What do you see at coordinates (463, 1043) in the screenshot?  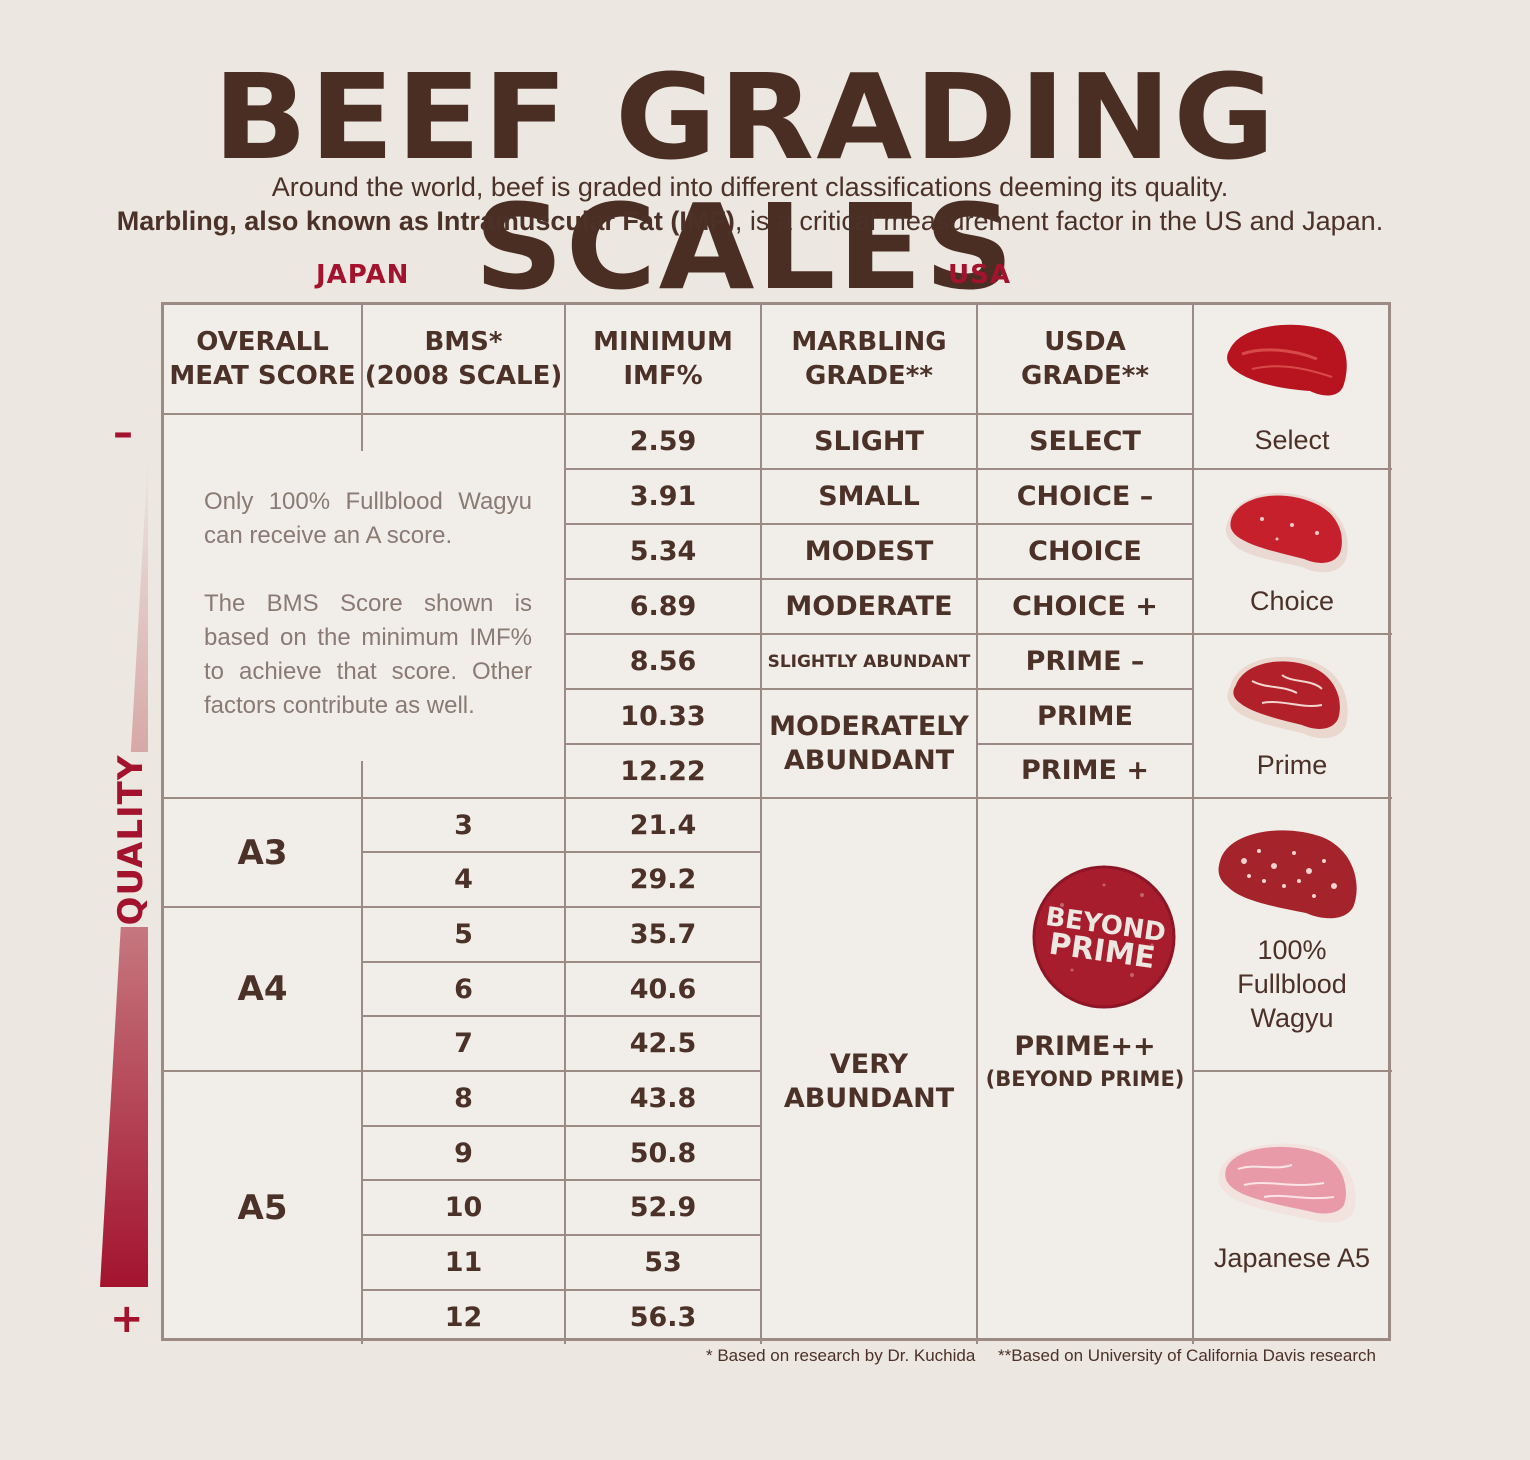 I see `bms-value: 7` at bounding box center [463, 1043].